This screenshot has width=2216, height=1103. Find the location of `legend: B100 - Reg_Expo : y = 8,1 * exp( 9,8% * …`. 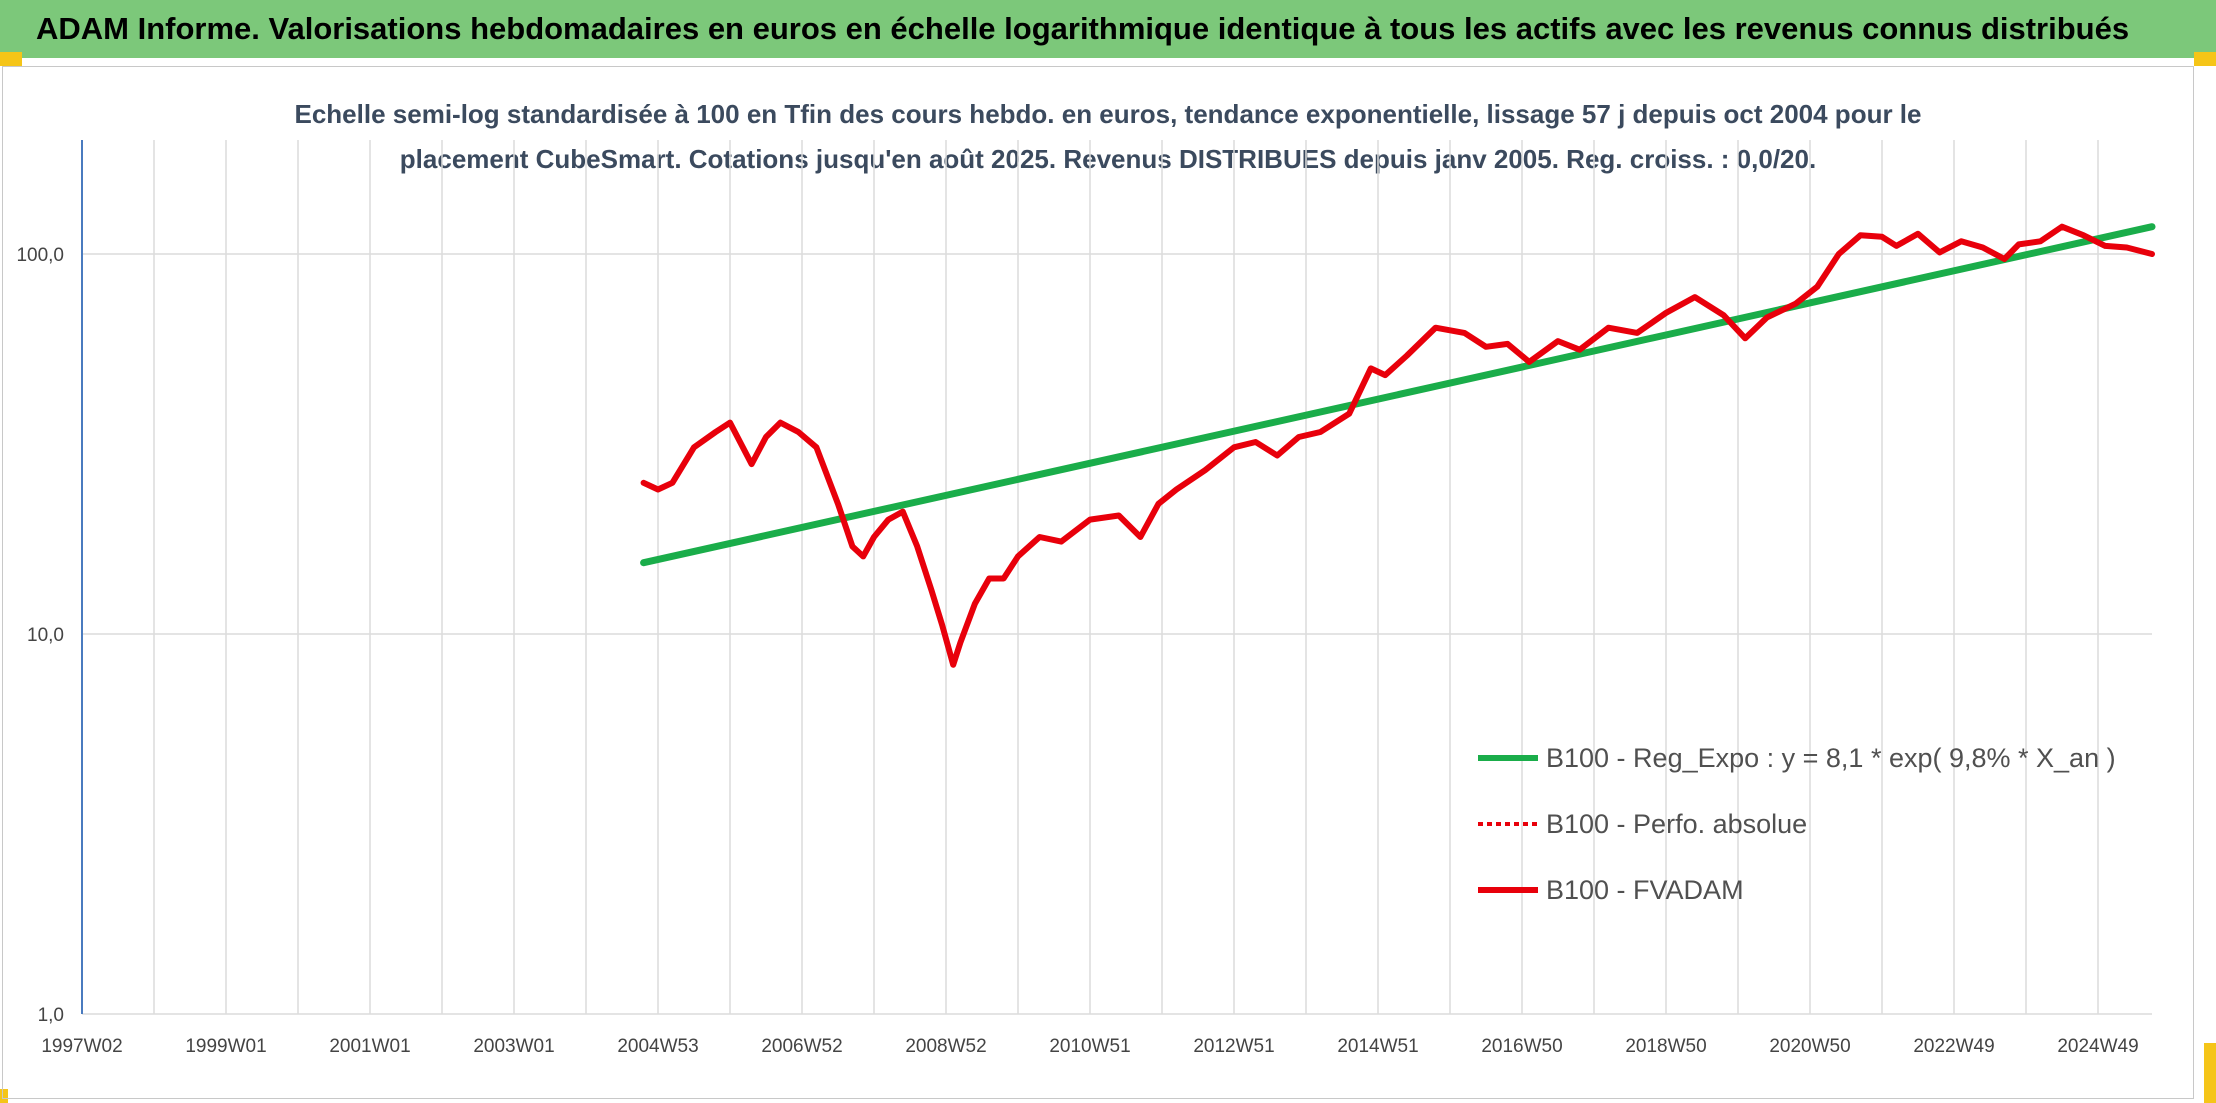

legend: B100 - Reg_Expo : y = 8,1 * exp( 9,8% * … is located at coordinates (1797, 824).